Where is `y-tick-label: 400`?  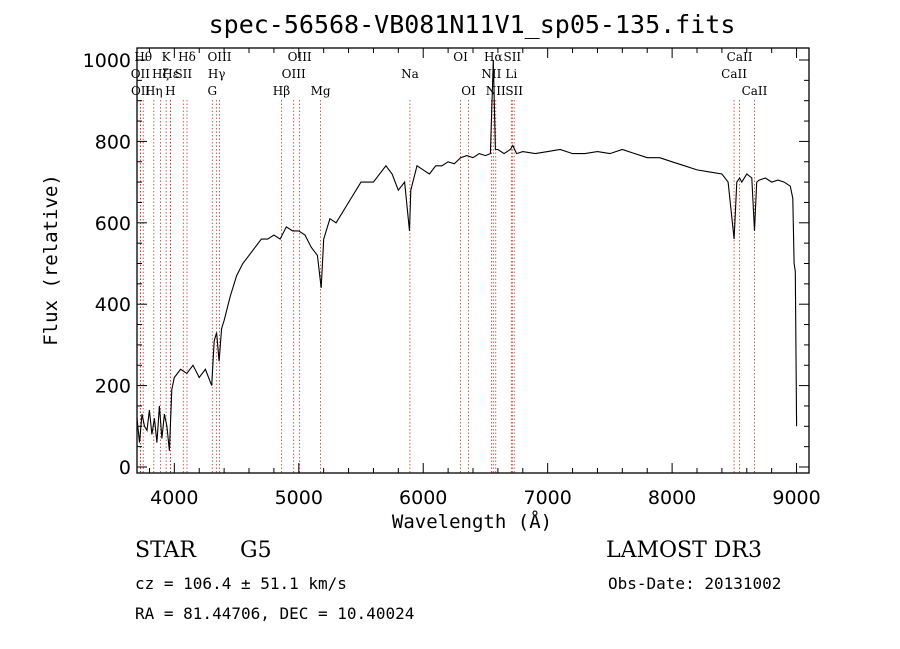
y-tick-label: 400 is located at coordinates (113, 305).